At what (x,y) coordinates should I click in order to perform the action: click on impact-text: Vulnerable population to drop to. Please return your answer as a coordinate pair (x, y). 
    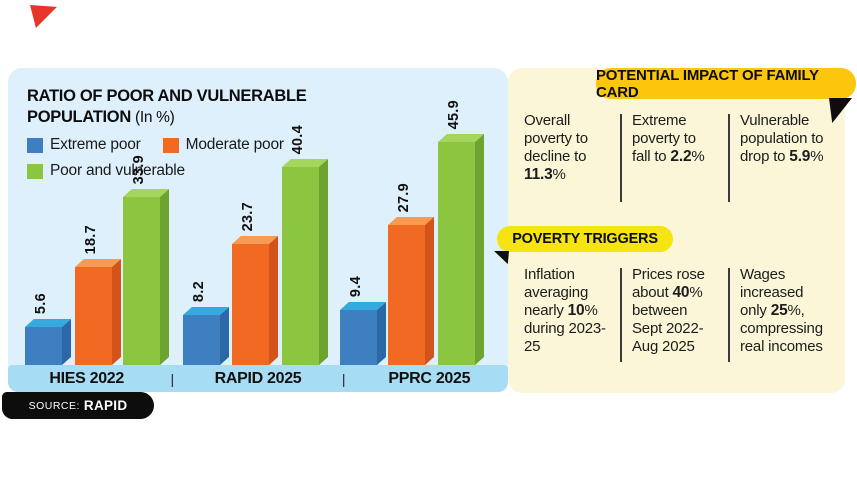
    Looking at the image, I should click on (782, 138).